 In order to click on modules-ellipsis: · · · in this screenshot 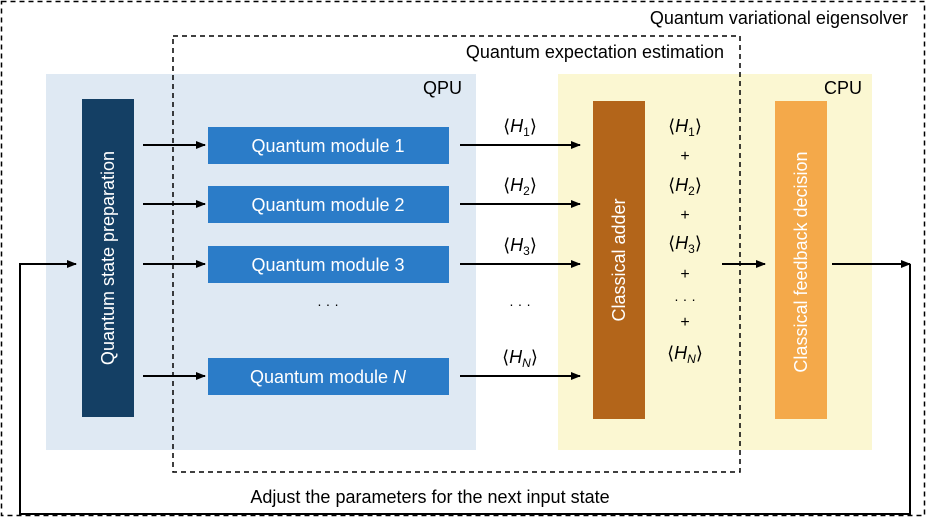, I will do `click(328, 304)`.